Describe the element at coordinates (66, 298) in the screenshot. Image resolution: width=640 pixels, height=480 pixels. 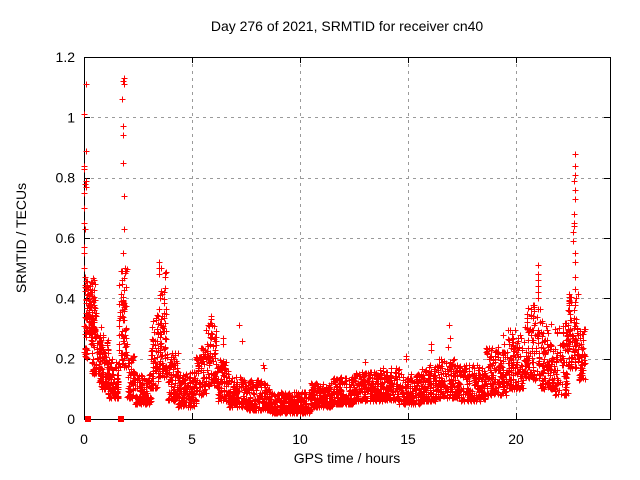
I see `y-tick-label: 0.4` at that location.